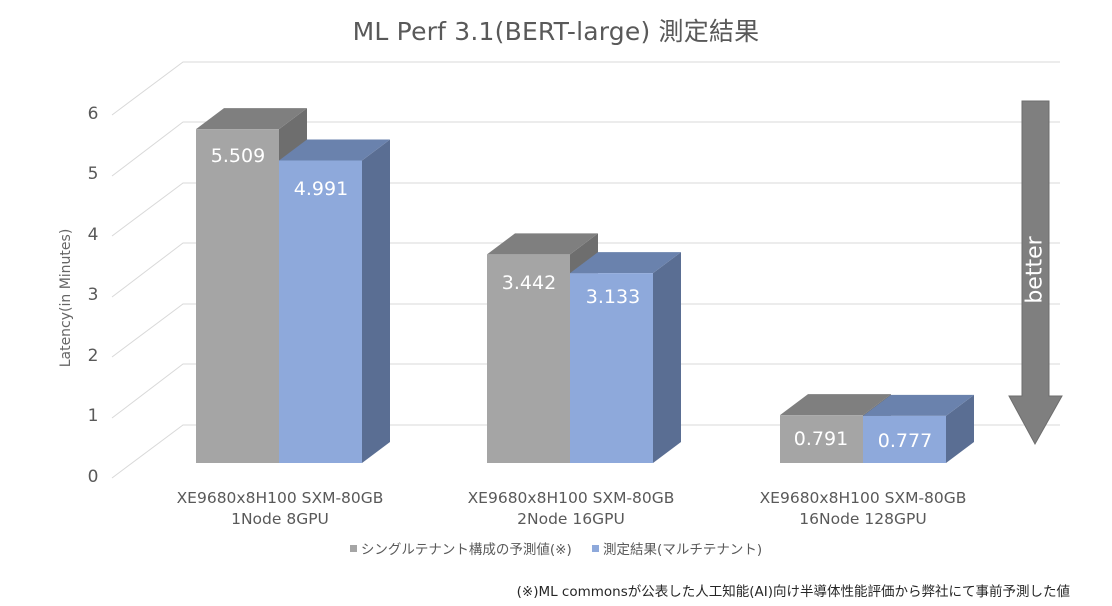 Image resolution: width=1112 pixels, height=606 pixels. I want to click on value-label-single-3: 0.791, so click(821, 439).